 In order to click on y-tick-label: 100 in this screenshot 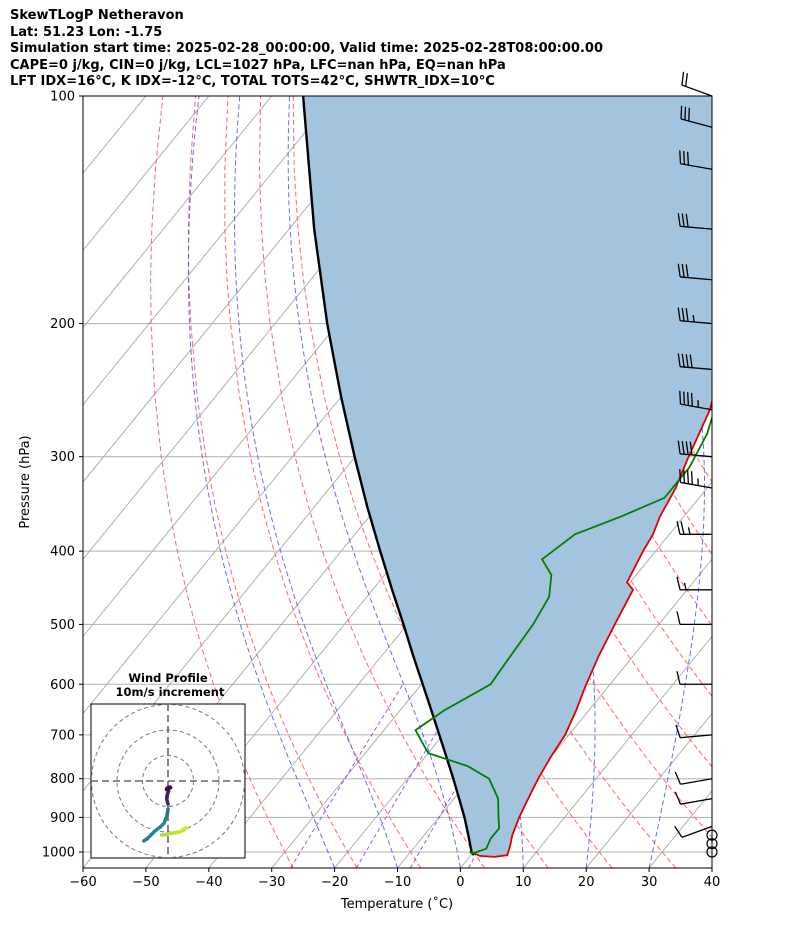, I will do `click(62, 97)`.